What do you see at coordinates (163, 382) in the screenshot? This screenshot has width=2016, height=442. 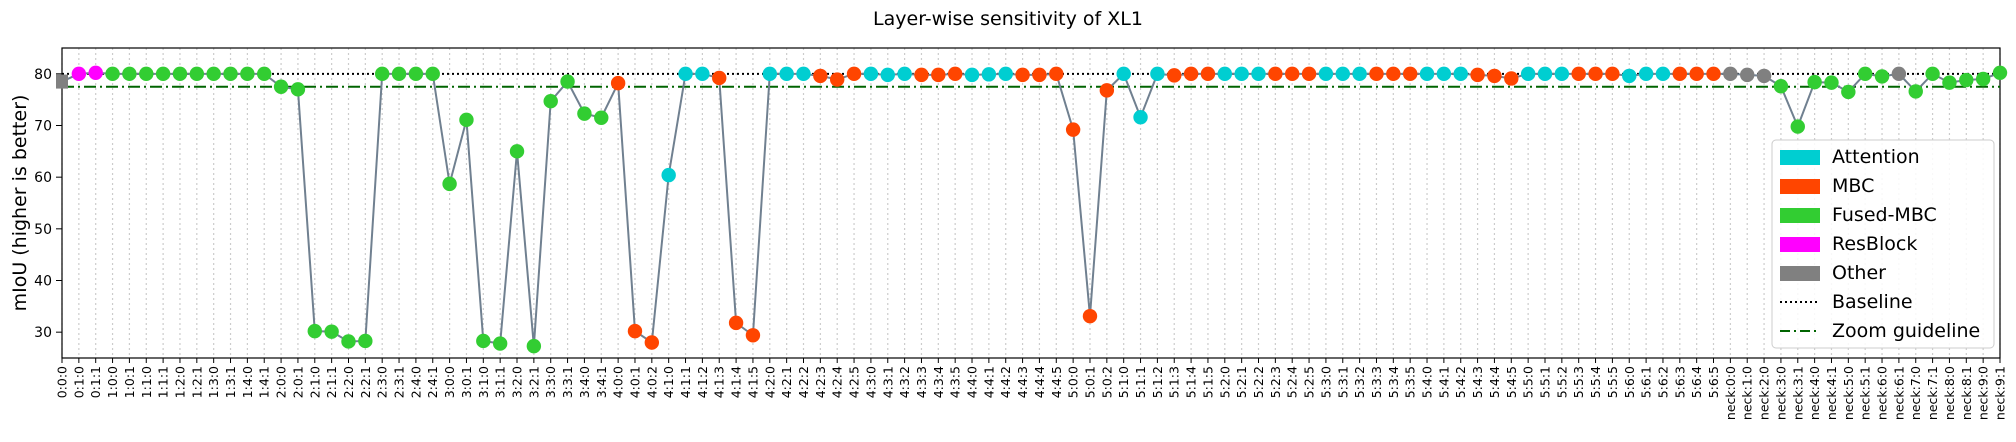 I see `x-tick-label: 1:1:1` at bounding box center [163, 382].